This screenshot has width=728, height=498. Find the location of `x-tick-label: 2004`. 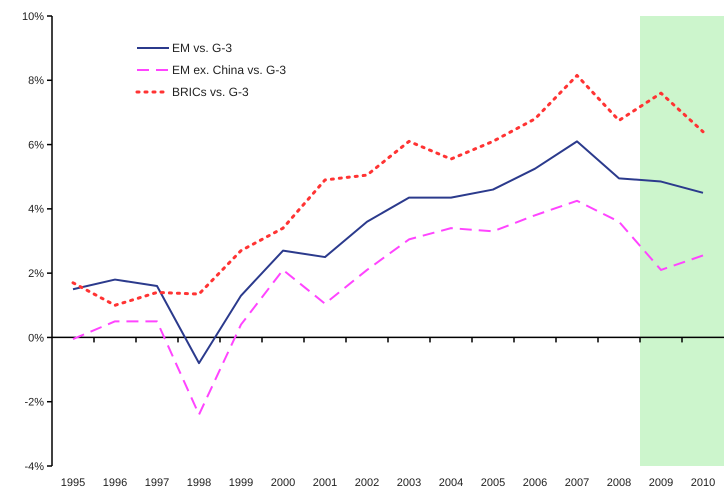

x-tick-label: 2004 is located at coordinates (451, 483).